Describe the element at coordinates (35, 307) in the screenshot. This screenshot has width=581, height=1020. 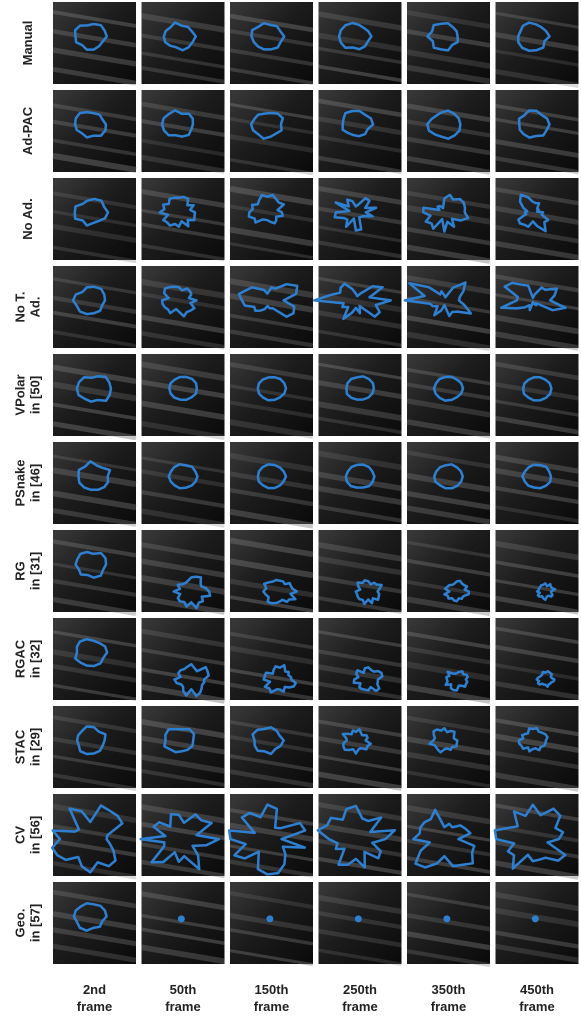
I see `row-label-line: Ad.` at that location.